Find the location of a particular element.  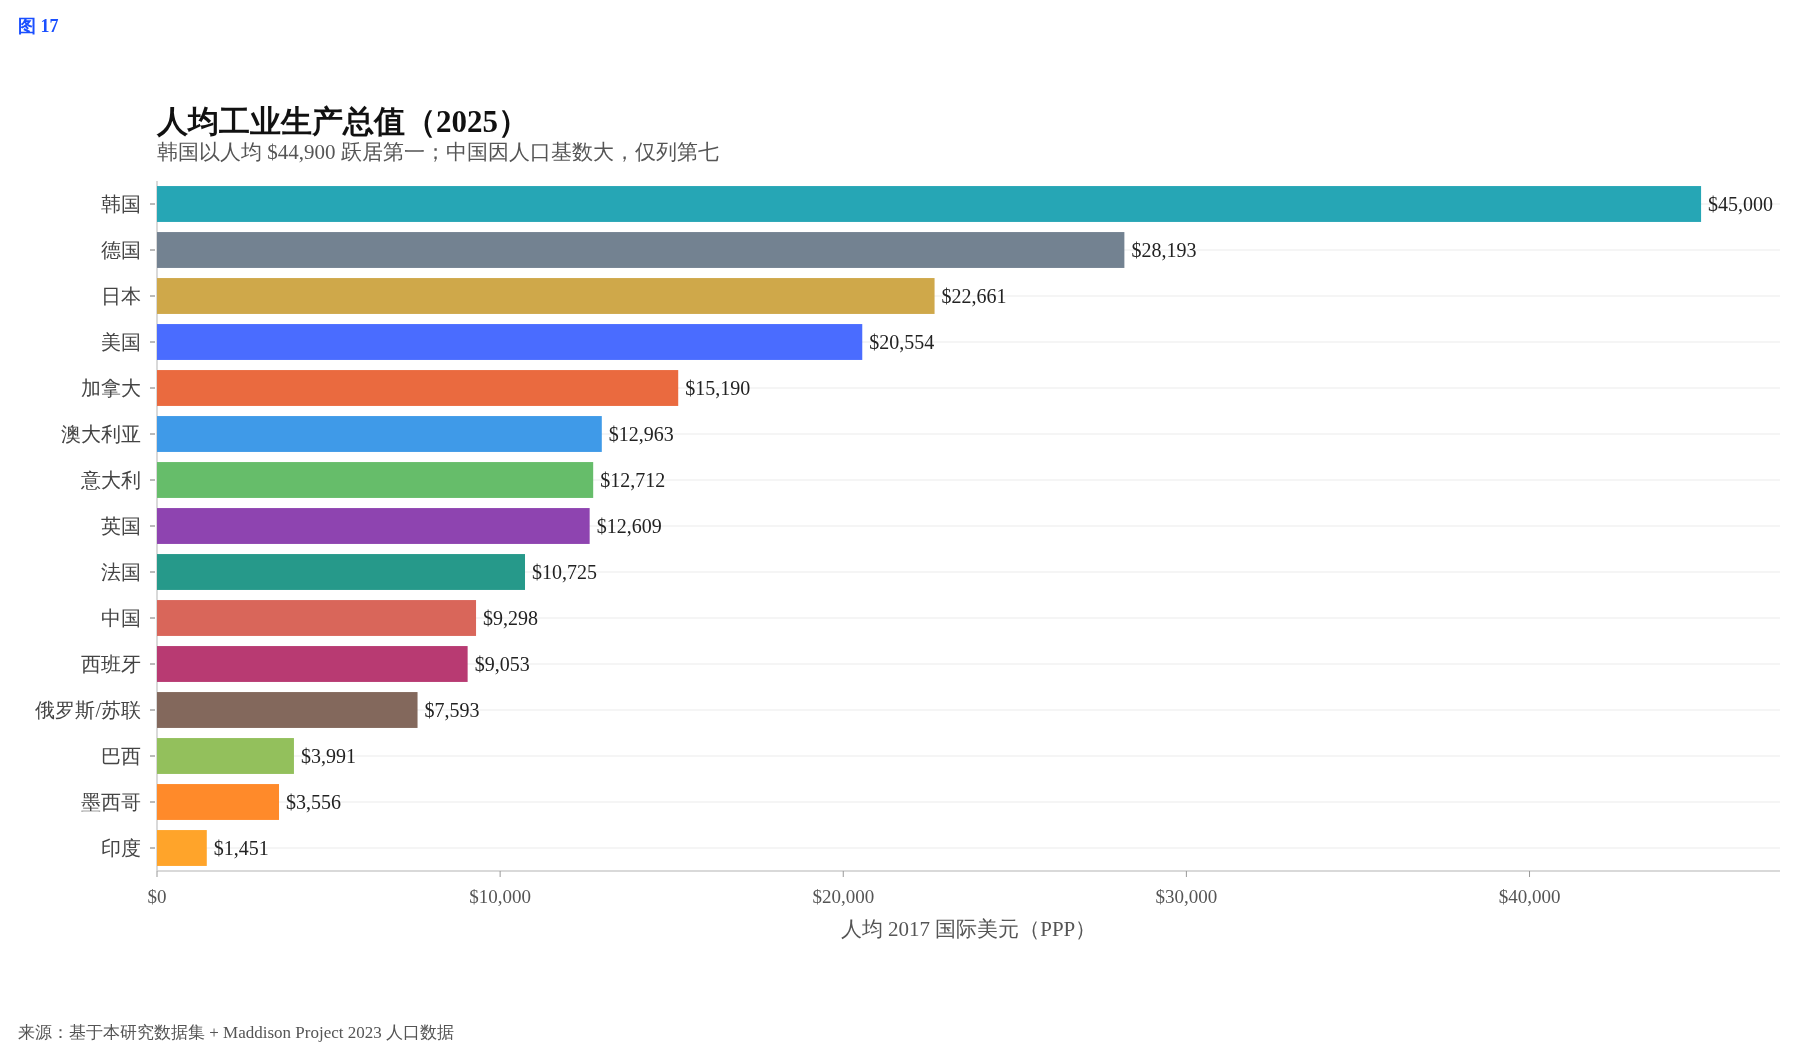

data-label: $45,000 is located at coordinates (1741, 204).